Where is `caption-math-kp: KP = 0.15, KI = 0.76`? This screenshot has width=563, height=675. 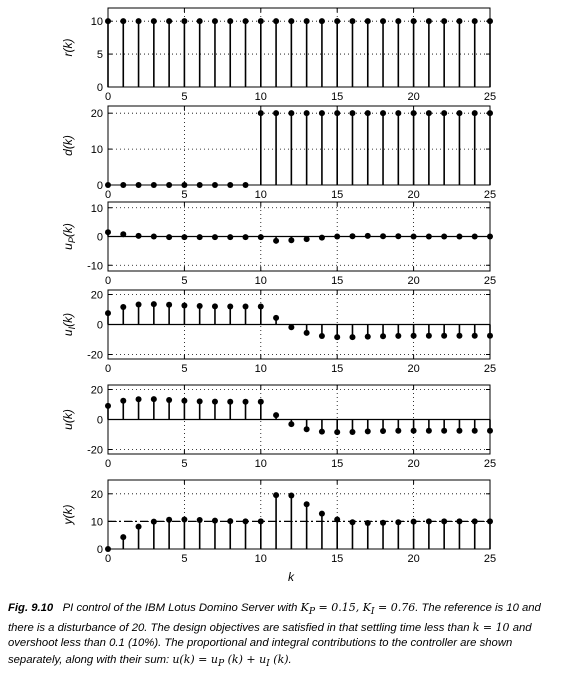 caption-math-kp: KP = 0.15, KI = 0.76 is located at coordinates (358, 609).